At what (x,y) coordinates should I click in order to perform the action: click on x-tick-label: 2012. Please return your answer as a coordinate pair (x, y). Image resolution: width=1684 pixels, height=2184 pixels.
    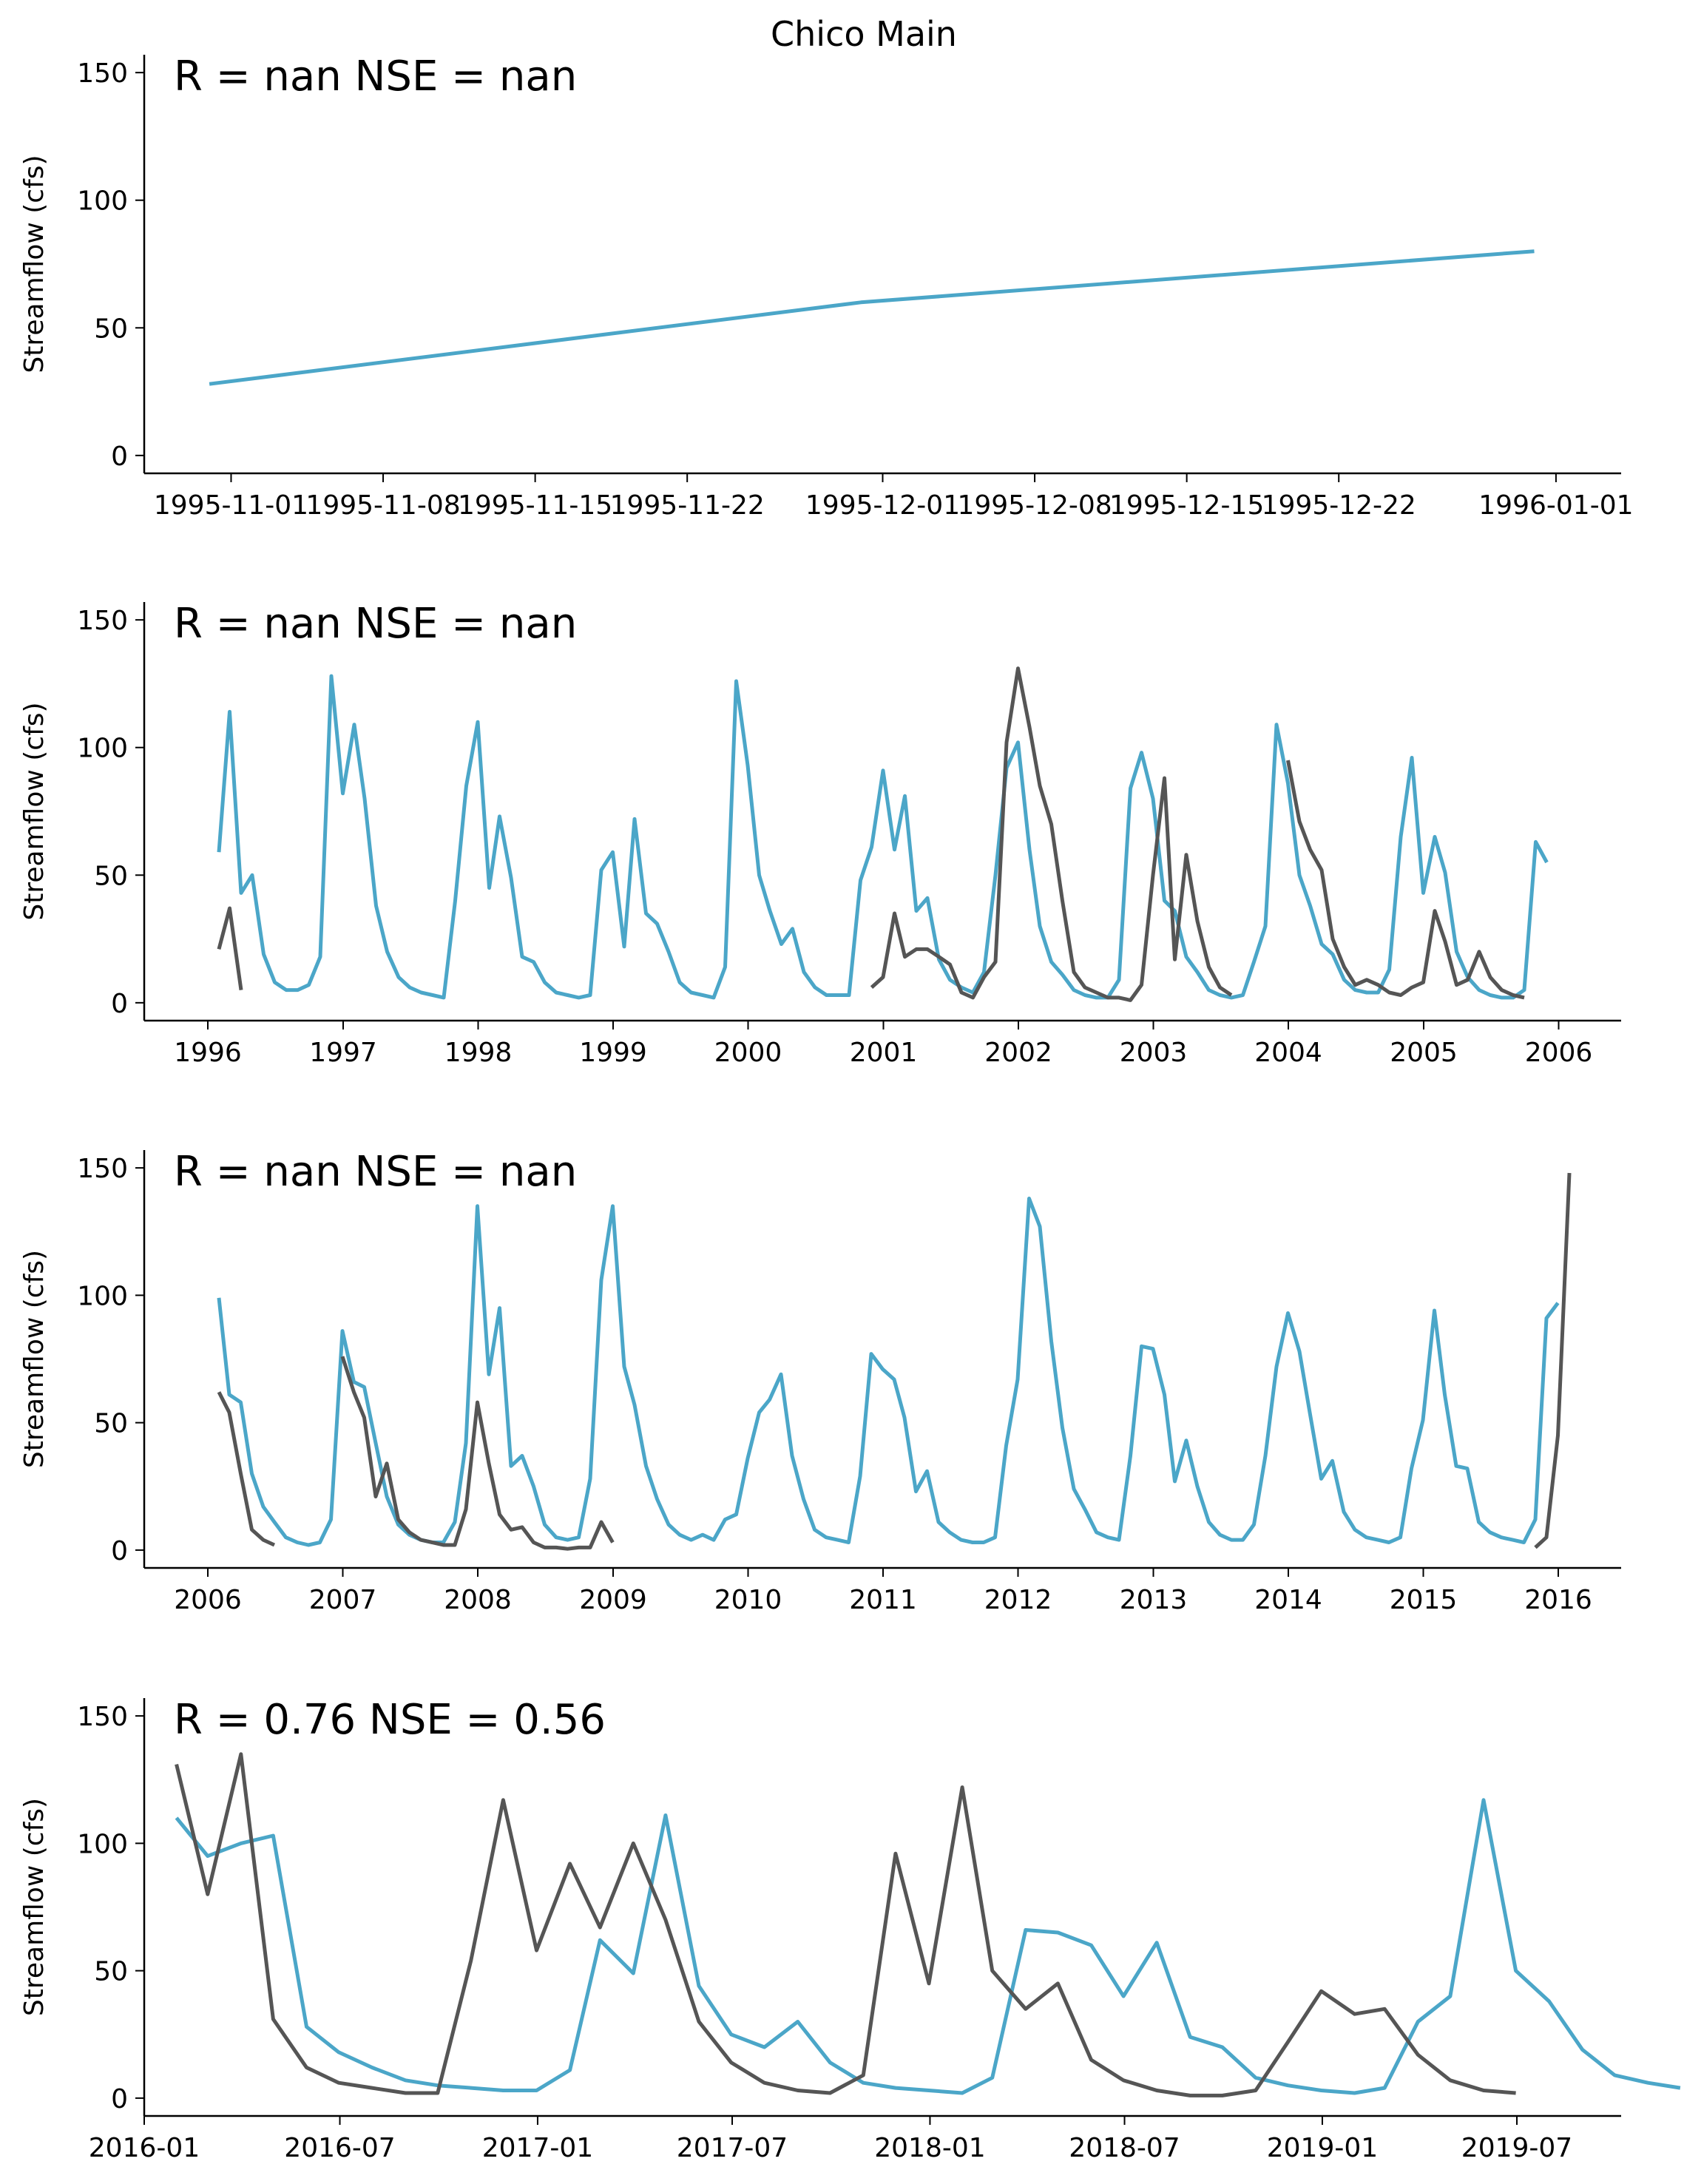
    Looking at the image, I should click on (1018, 1600).